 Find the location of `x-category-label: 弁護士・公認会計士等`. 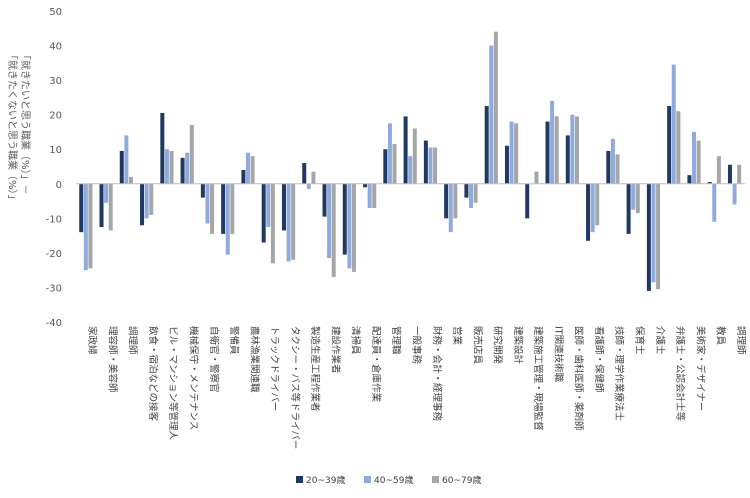

x-category-label: 弁護士・公認会計士等 is located at coordinates (680, 374).